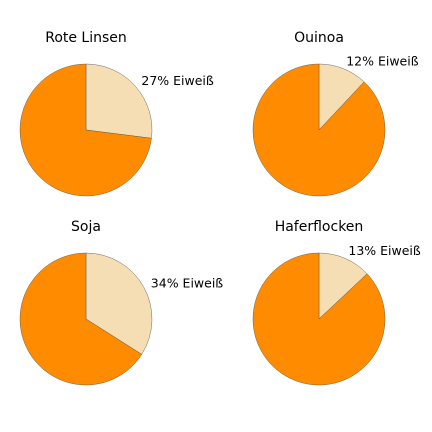 The width and height of the screenshot is (432, 432). I want to click on chart-title: Soja, so click(86, 227).